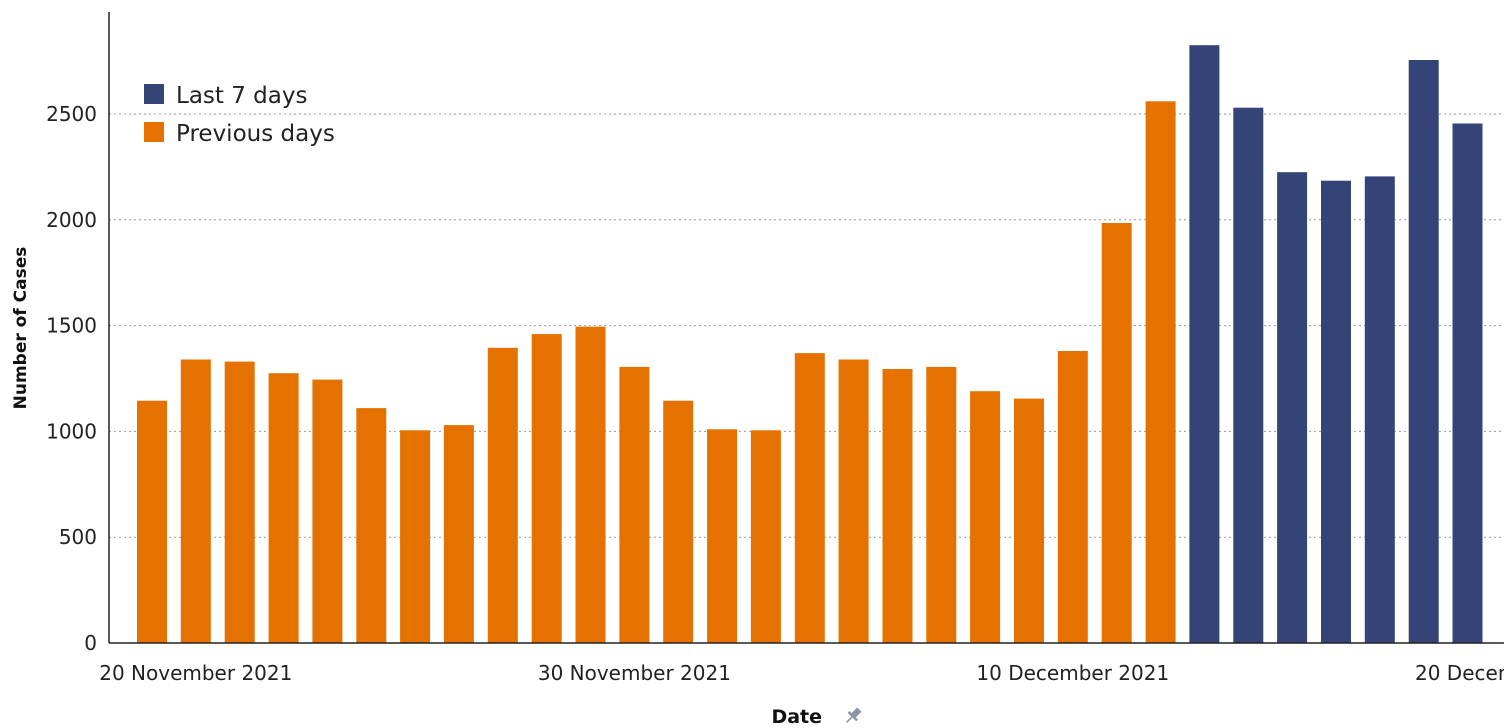 The height and width of the screenshot is (728, 1504). Describe the element at coordinates (255, 134) in the screenshot. I see `legend-label-previous-days: Previous days` at that location.